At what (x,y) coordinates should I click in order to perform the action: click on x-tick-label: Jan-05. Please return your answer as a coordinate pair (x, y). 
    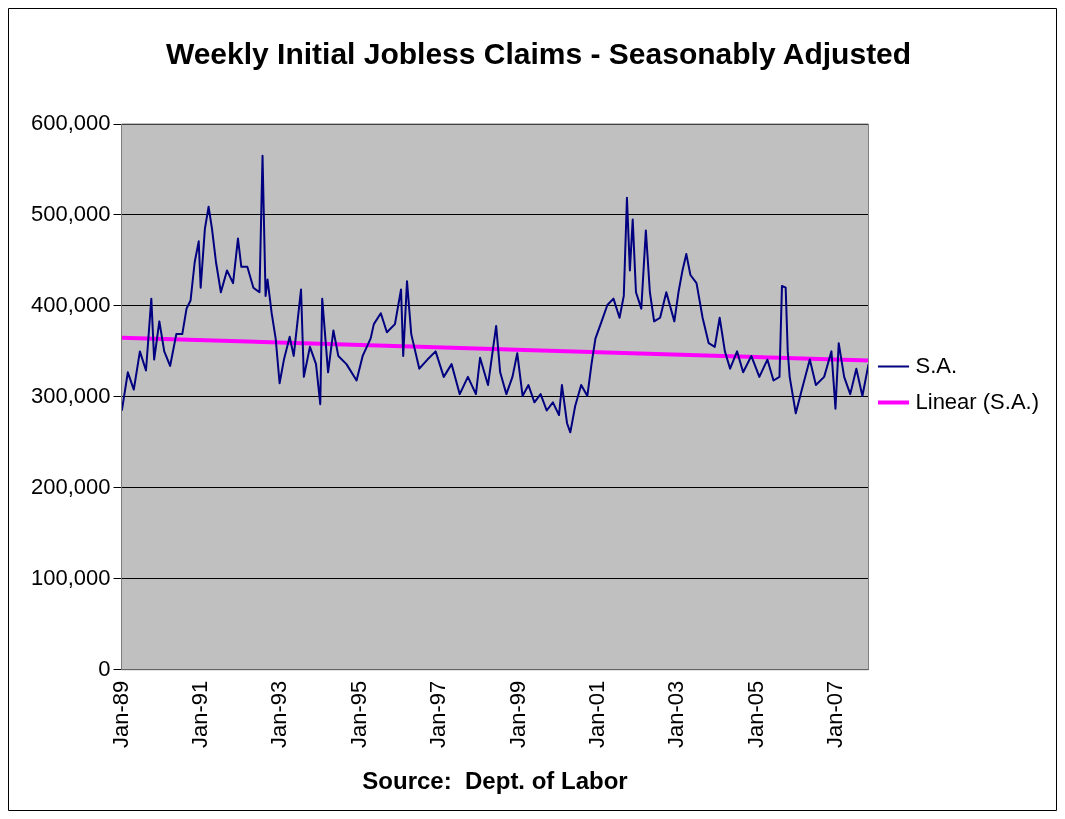
    Looking at the image, I should click on (755, 714).